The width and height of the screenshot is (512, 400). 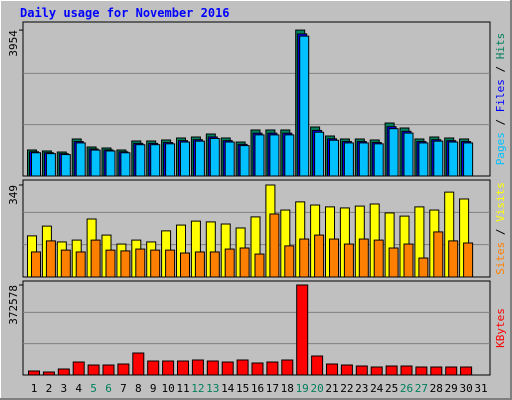 I want to click on x-tick-label: 17, so click(x=272, y=388).